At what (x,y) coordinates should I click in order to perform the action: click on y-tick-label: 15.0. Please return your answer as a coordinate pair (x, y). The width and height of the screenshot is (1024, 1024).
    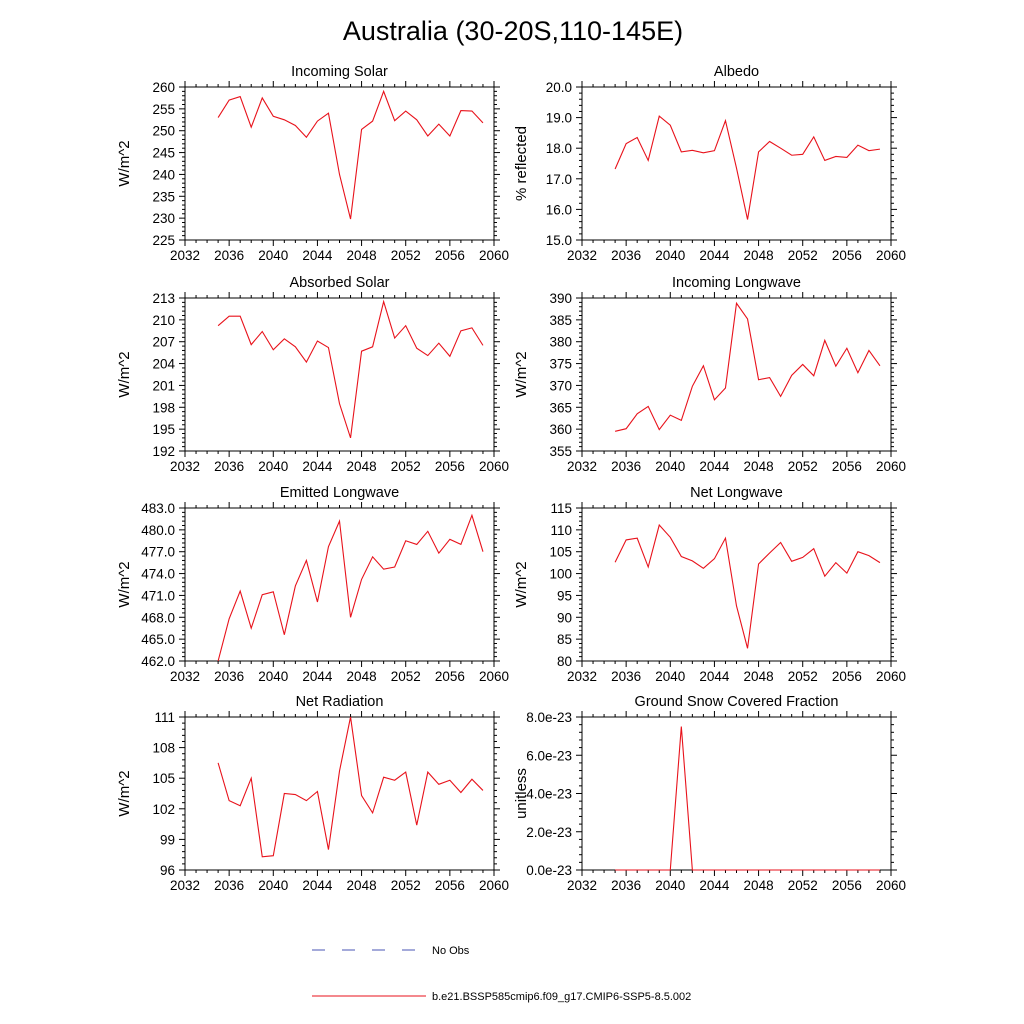
    Looking at the image, I should click on (559, 240).